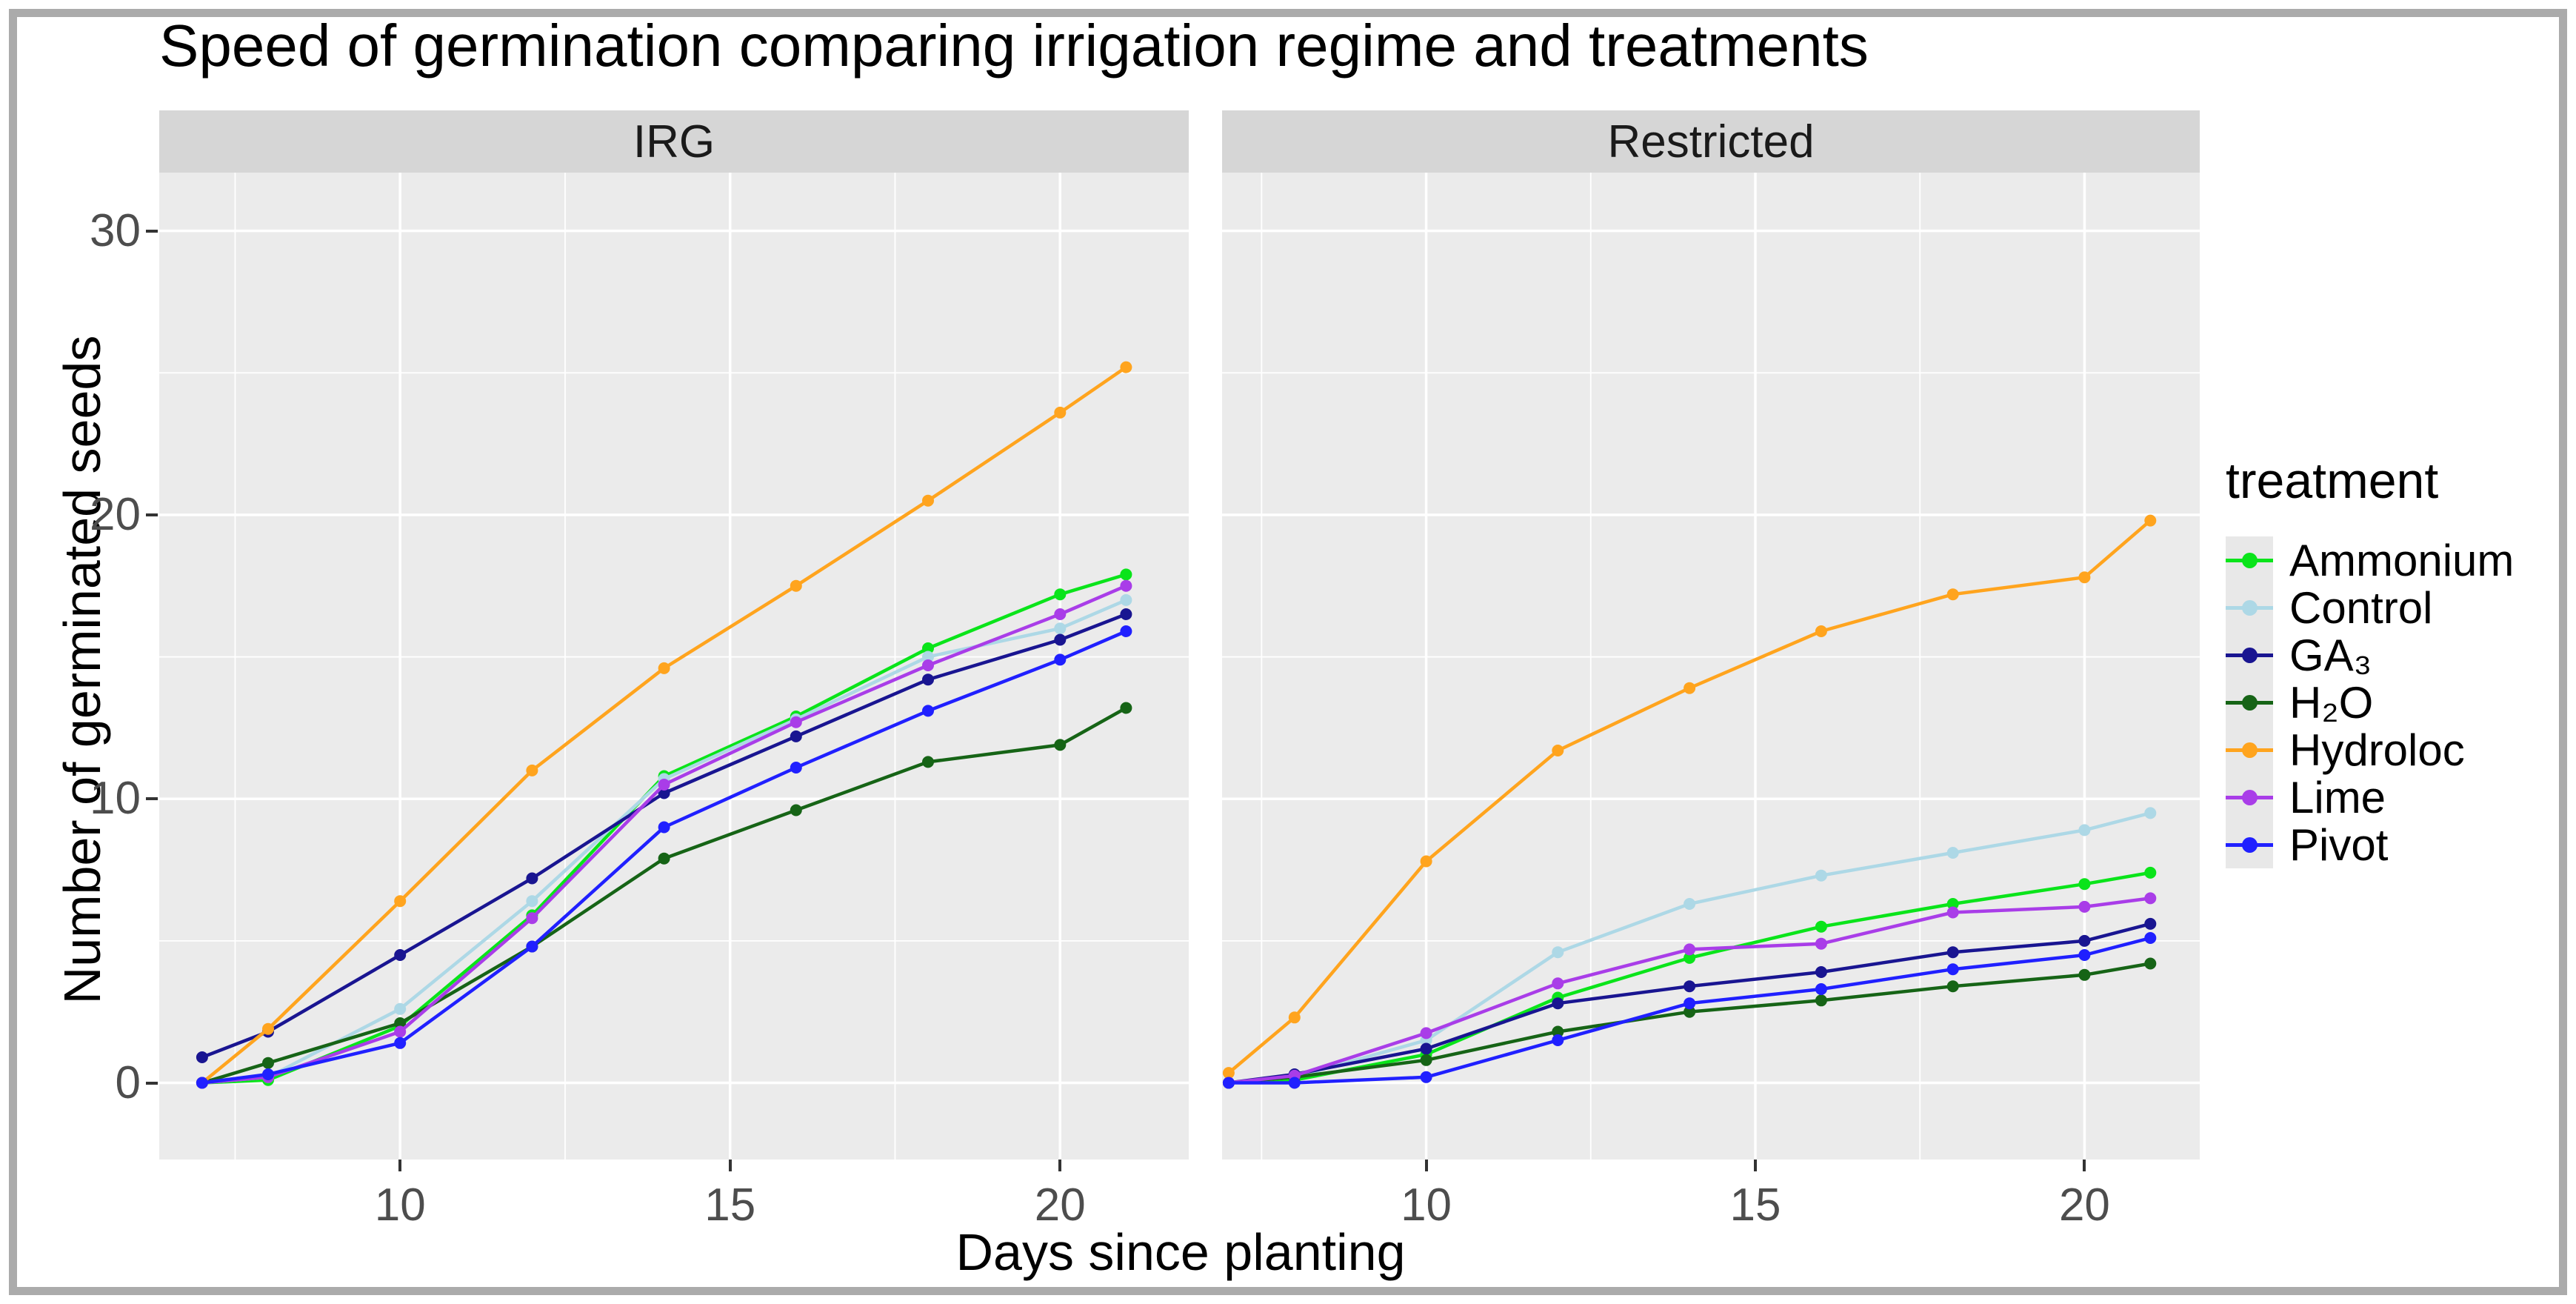 This screenshot has height=1304, width=2576. Describe the element at coordinates (2331, 702) in the screenshot. I see `legend-label: H₂O` at that location.